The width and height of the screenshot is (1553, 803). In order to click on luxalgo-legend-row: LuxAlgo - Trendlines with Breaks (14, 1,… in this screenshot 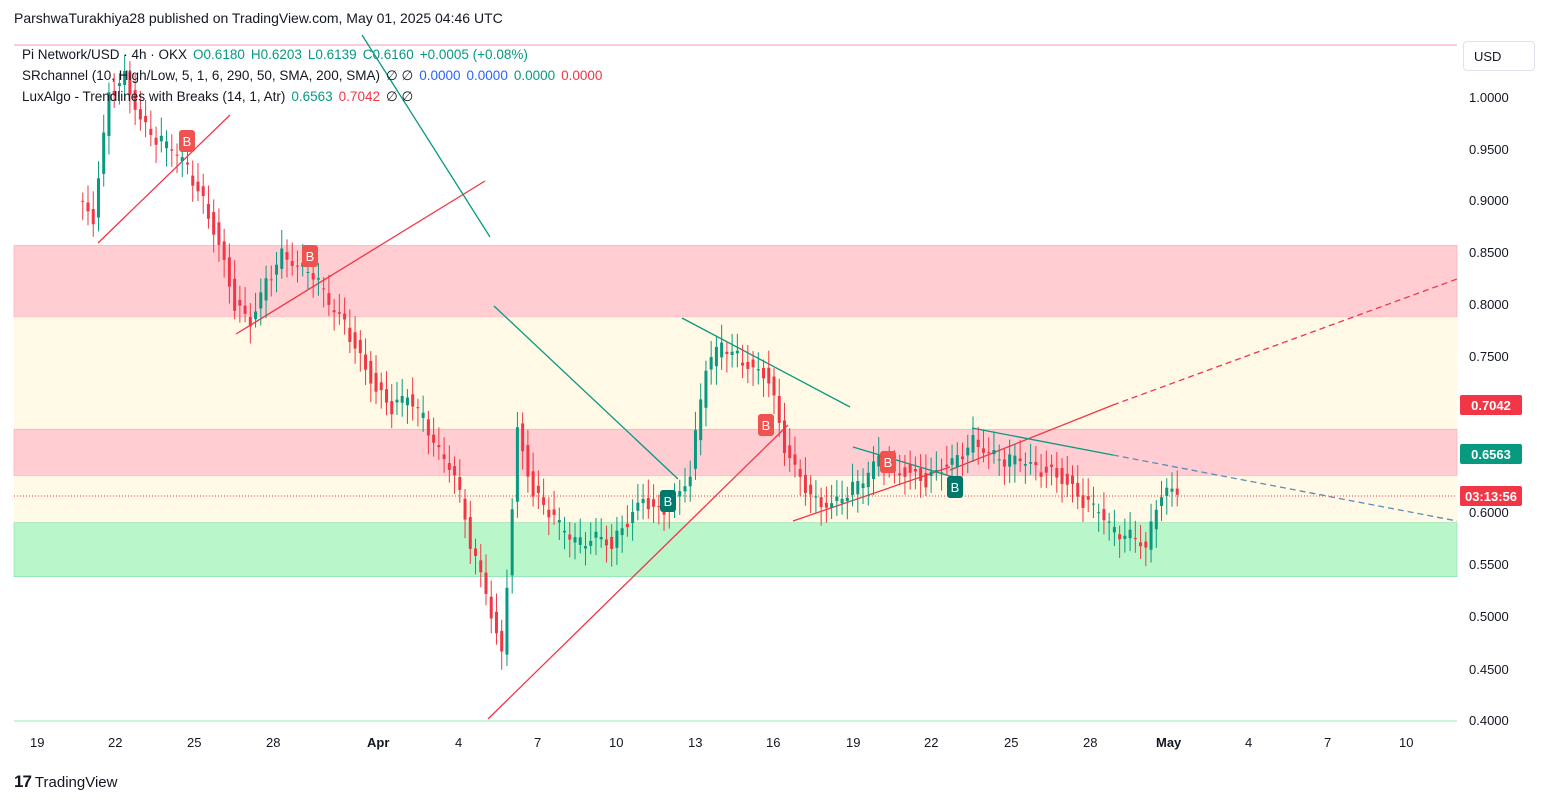, I will do `click(315, 96)`.